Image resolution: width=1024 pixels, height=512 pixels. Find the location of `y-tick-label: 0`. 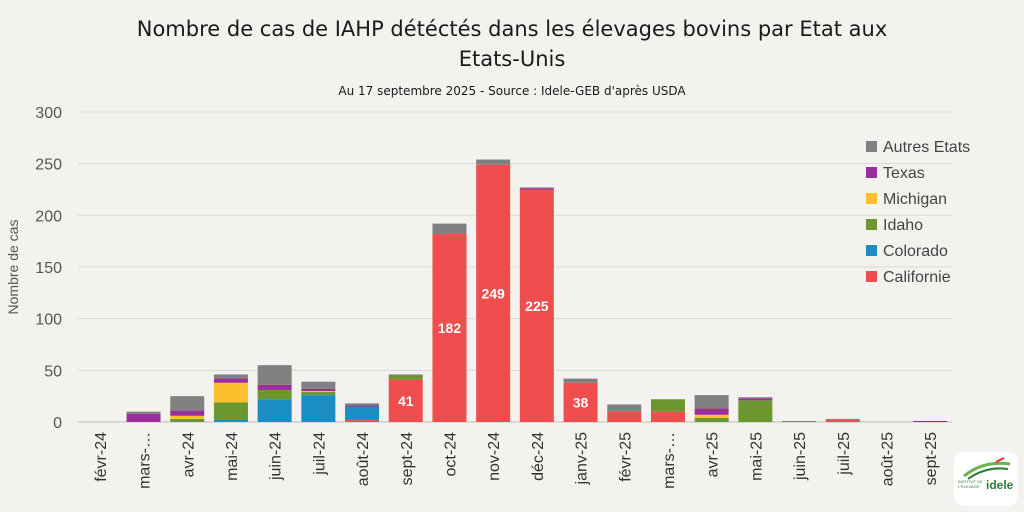

y-tick-label: 0 is located at coordinates (57, 423).